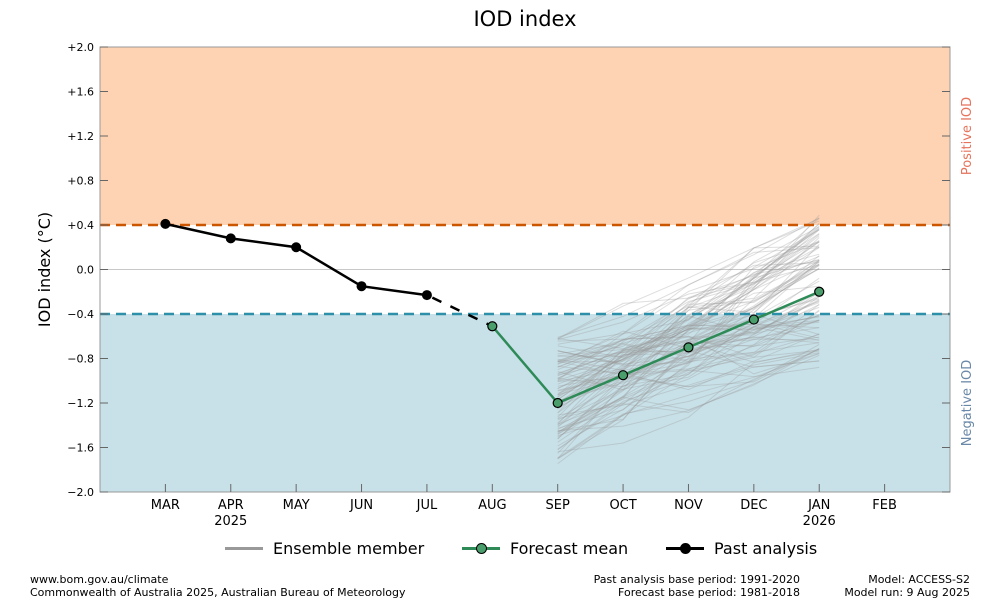 The image size is (1000, 600). What do you see at coordinates (492, 505) in the screenshot?
I see `x-tick-label: AUG` at bounding box center [492, 505].